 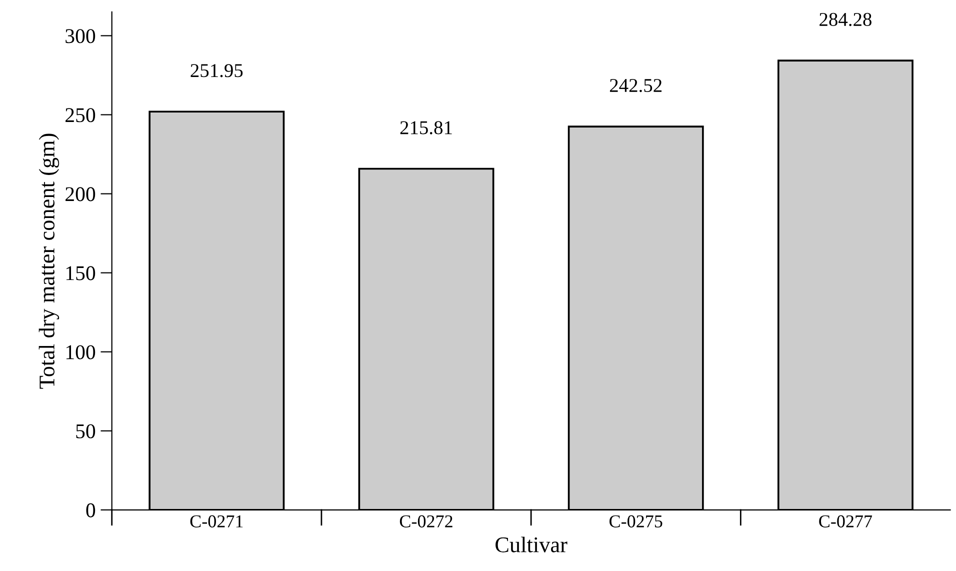 I want to click on y-tick-label: 150, so click(x=81, y=273).